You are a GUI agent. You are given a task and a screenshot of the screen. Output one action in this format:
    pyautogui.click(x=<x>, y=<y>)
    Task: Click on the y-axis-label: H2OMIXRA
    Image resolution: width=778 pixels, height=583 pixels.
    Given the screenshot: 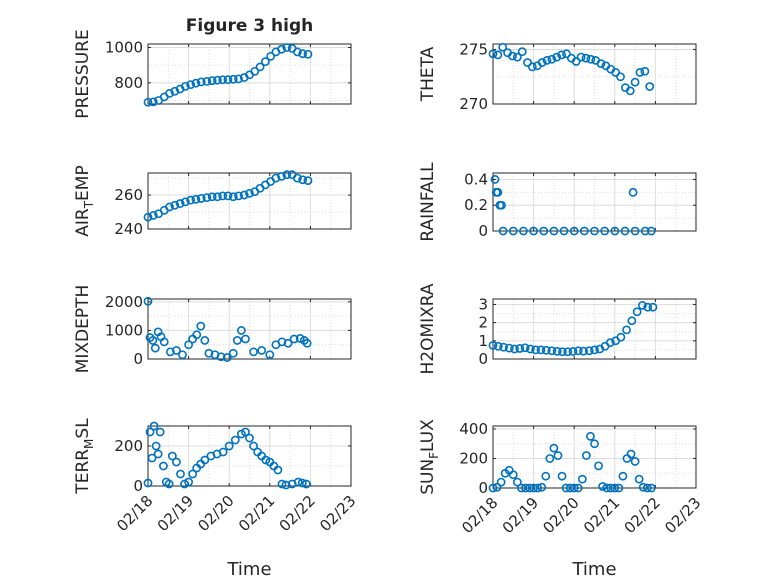 What is the action you would take?
    pyautogui.click(x=428, y=328)
    